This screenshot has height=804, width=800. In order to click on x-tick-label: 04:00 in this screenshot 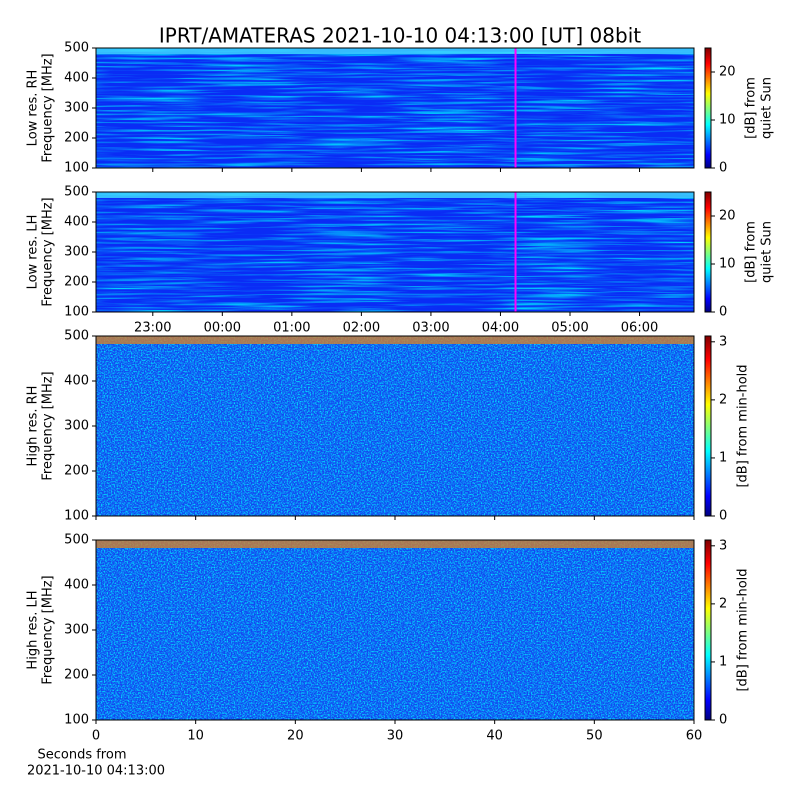, I will do `click(500, 328)`.